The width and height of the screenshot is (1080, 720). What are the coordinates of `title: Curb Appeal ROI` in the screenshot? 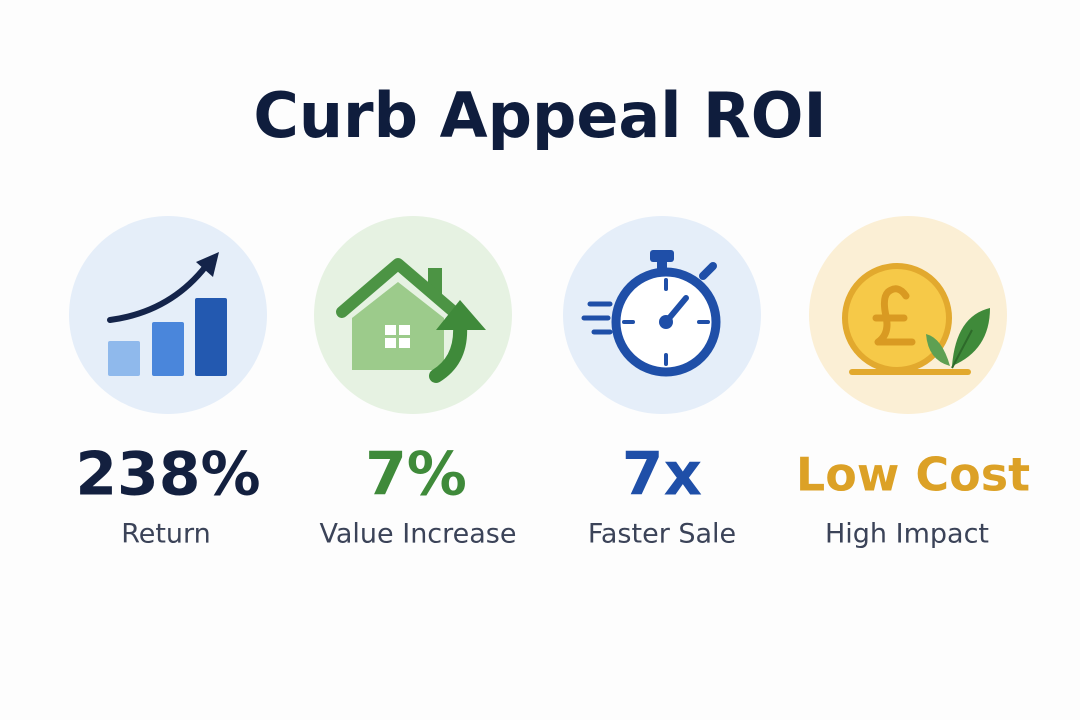 It's located at (539, 115).